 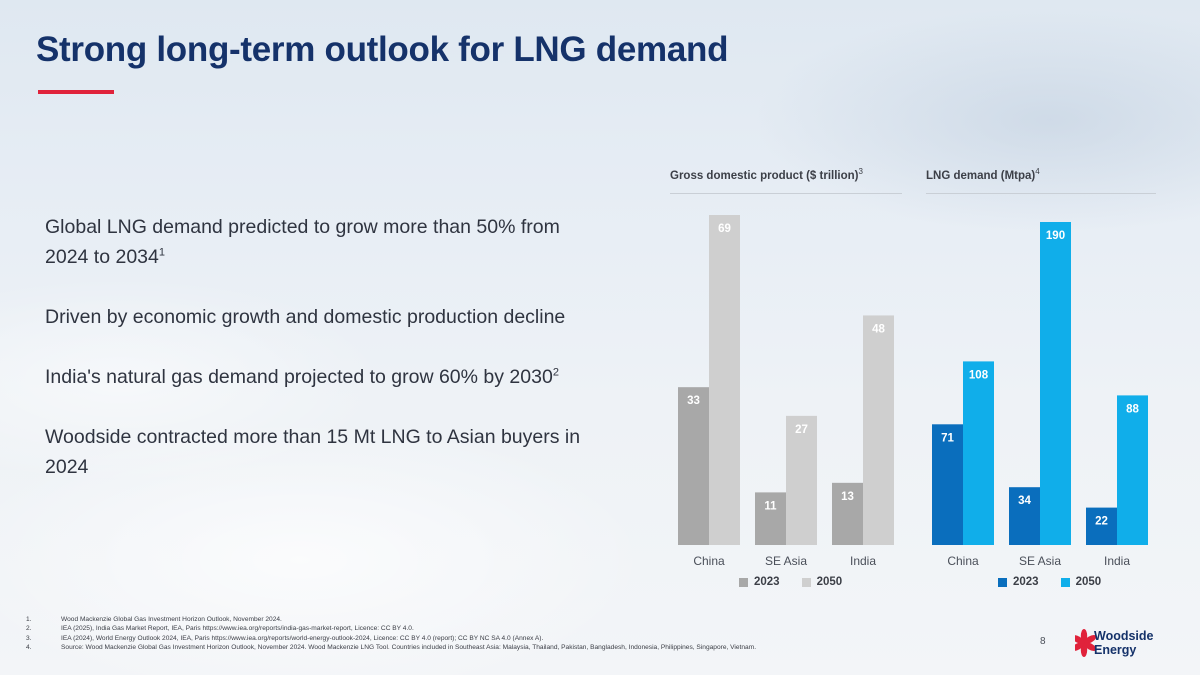 I want to click on woodside-flower-icon, so click(x=1086, y=643).